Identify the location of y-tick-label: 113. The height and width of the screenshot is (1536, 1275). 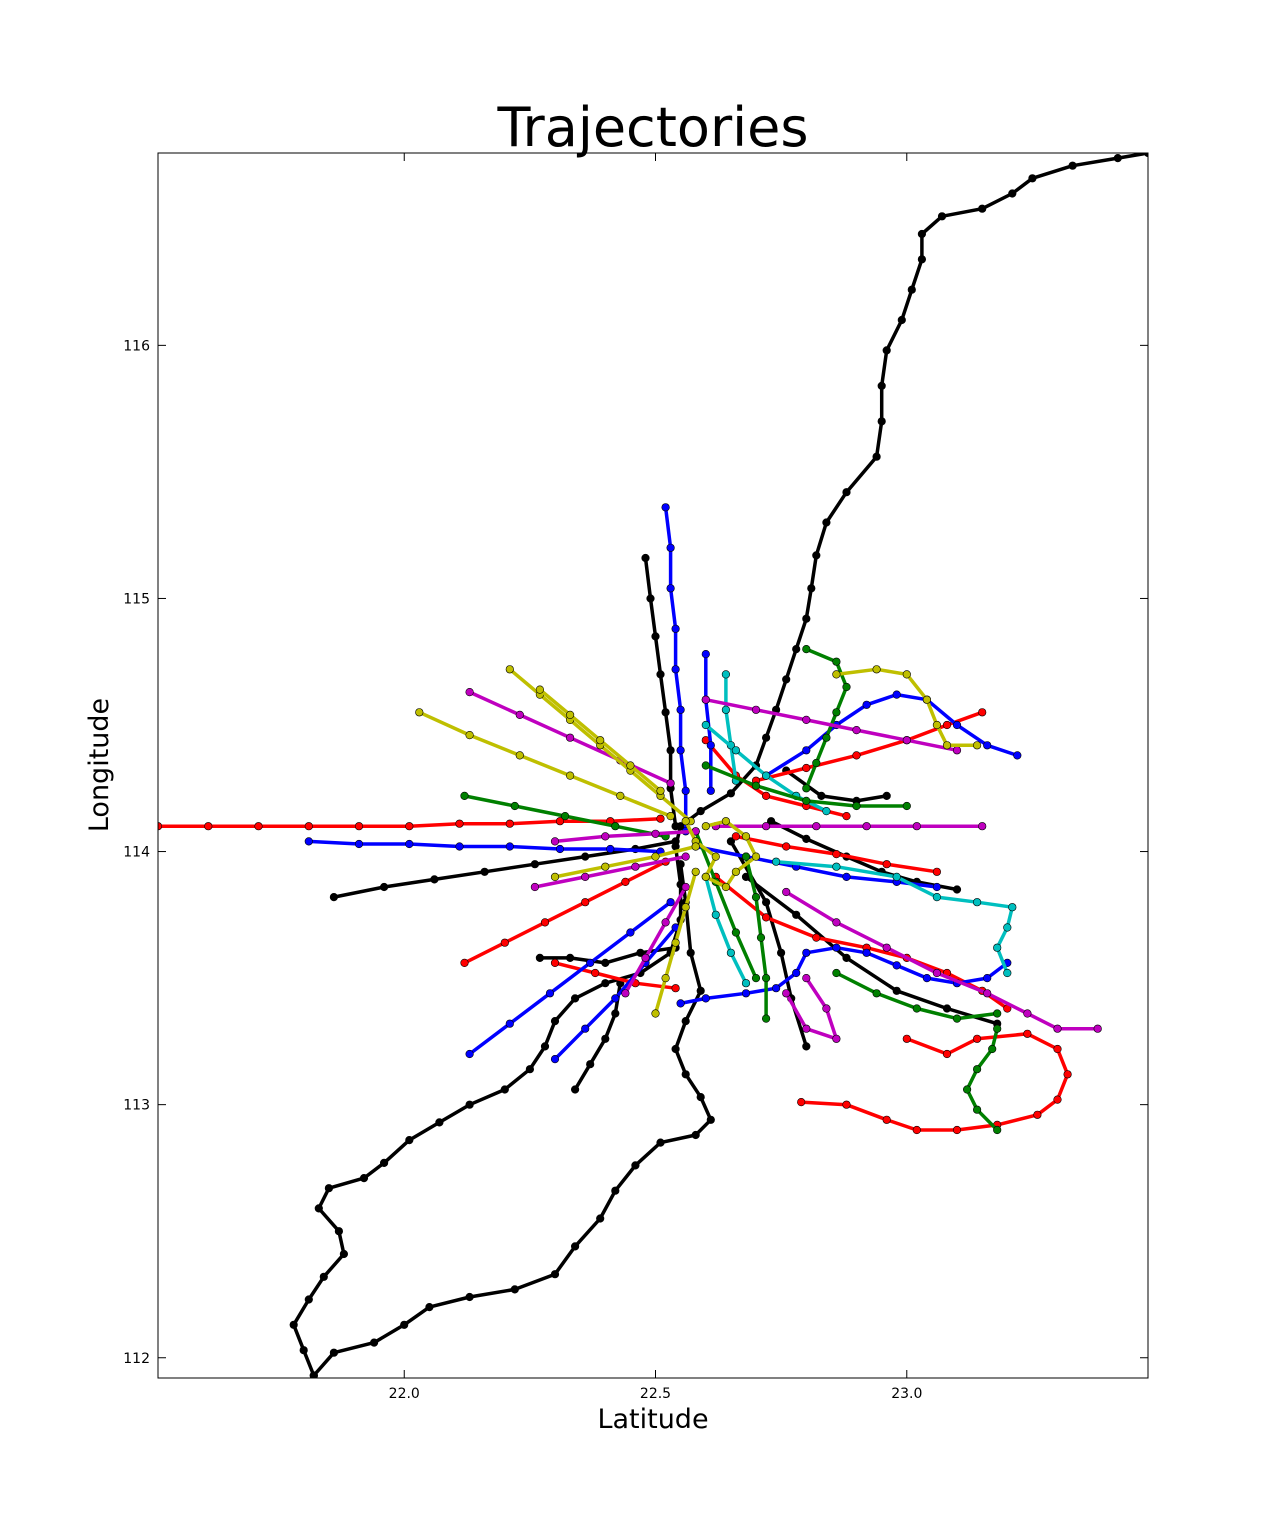
(136, 1106).